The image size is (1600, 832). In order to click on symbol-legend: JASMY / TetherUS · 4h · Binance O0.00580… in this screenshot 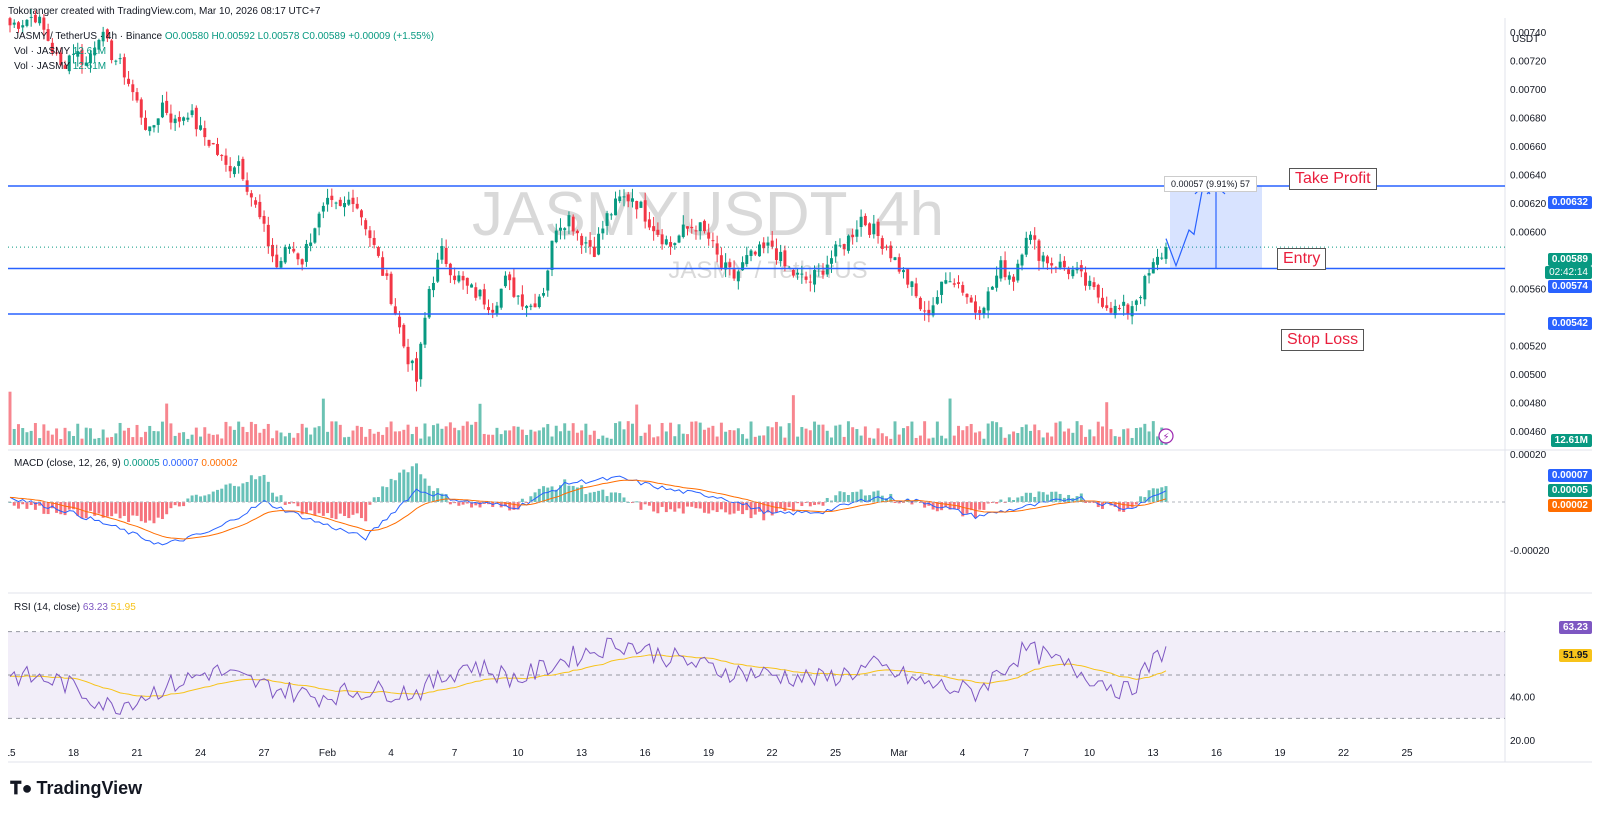, I will do `click(224, 36)`.